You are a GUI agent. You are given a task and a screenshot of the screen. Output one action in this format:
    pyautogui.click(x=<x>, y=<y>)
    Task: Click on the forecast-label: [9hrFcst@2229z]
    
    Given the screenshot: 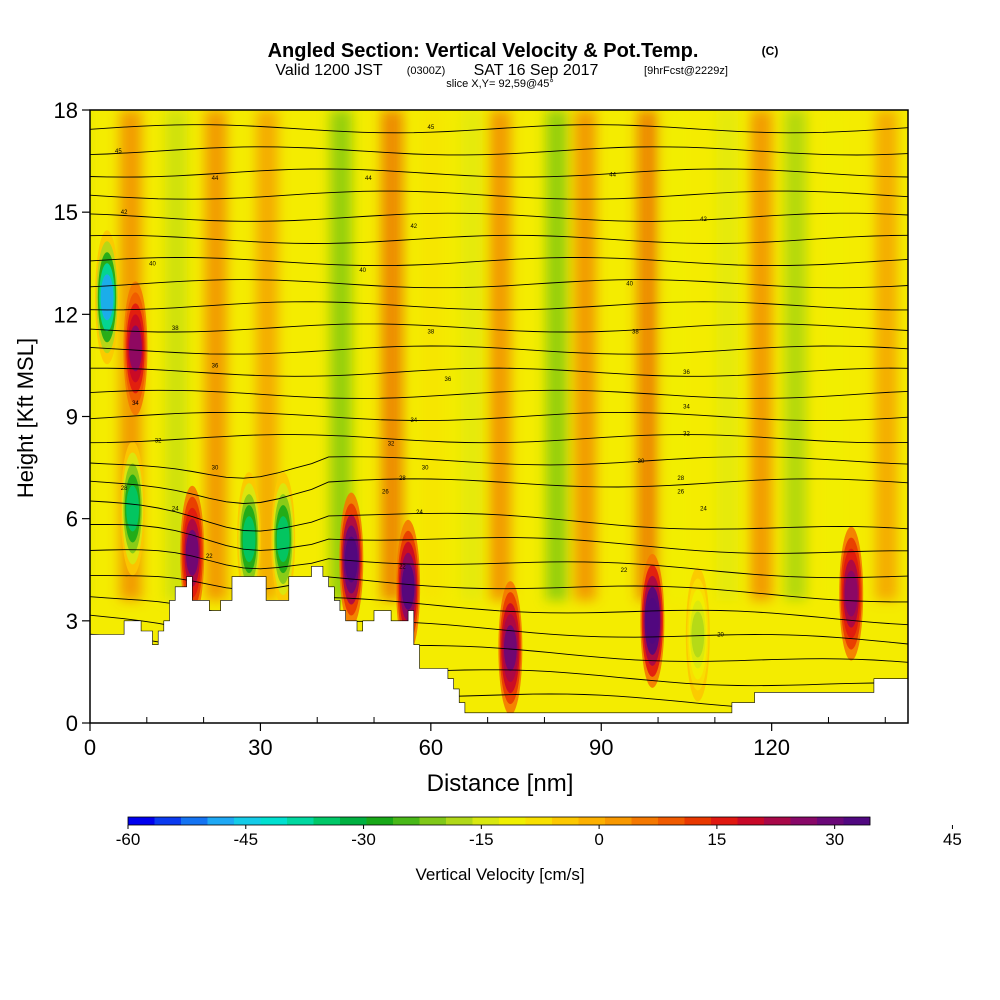 What is the action you would take?
    pyautogui.click(x=686, y=71)
    